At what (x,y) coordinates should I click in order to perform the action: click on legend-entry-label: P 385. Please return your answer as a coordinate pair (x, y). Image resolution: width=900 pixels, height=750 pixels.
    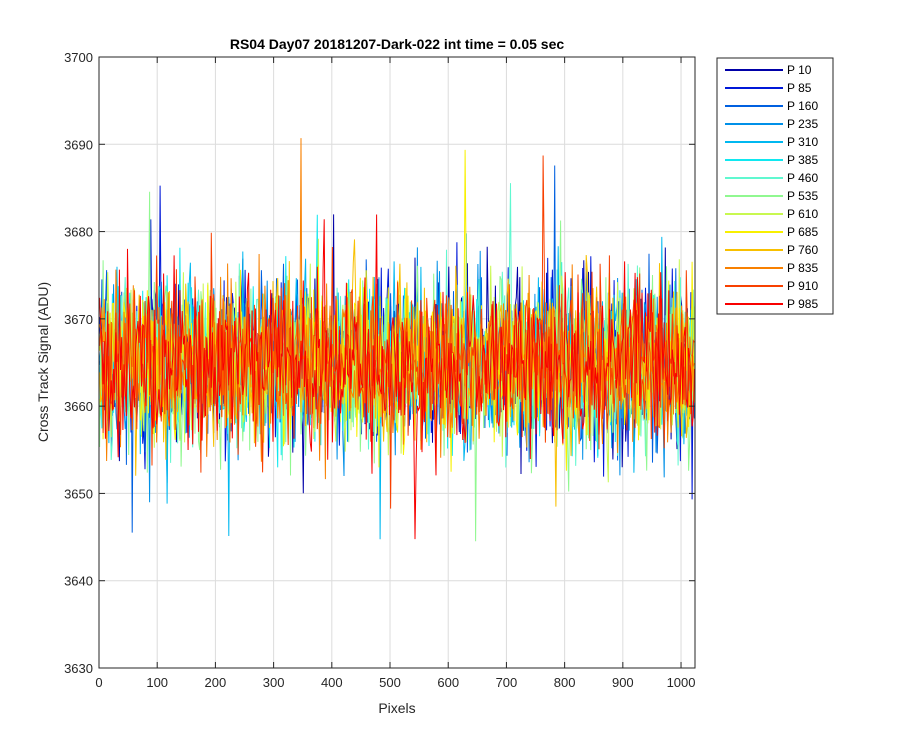
    Looking at the image, I should click on (802, 160).